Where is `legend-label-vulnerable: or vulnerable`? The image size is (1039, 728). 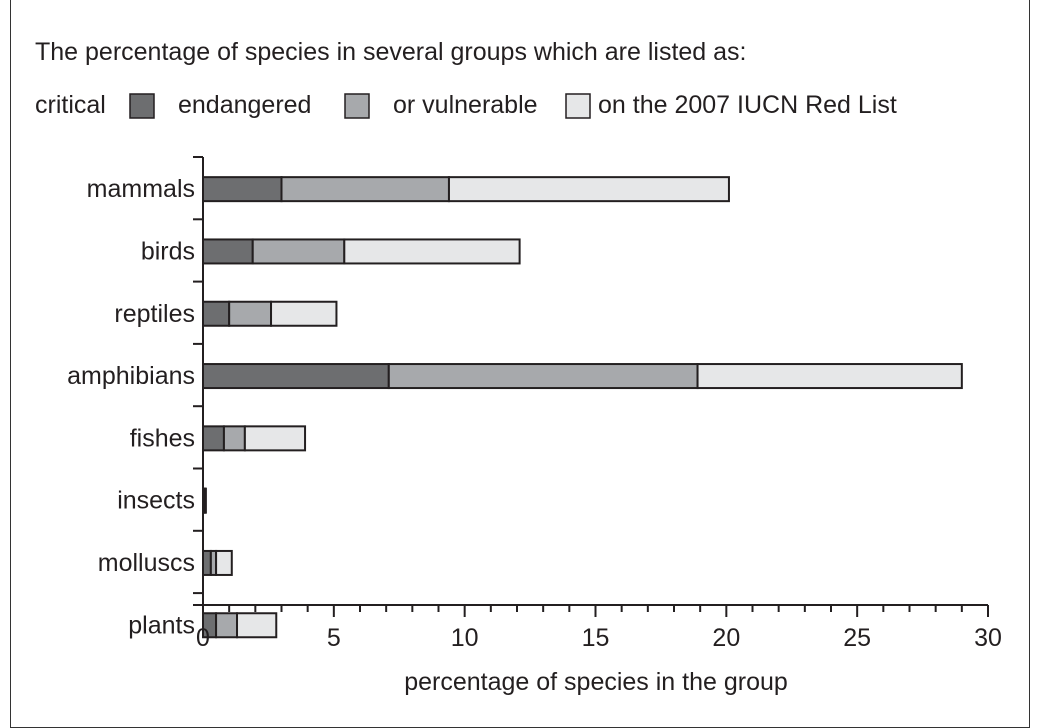 legend-label-vulnerable: or vulnerable is located at coordinates (465, 105).